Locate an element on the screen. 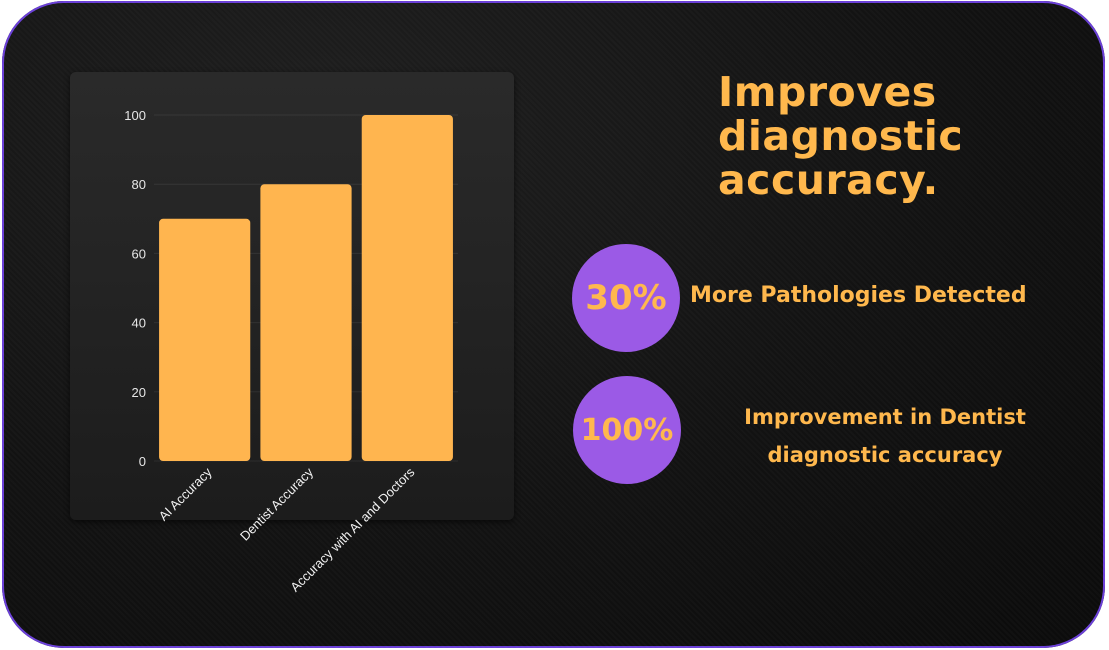 The image size is (1109, 650). stat-circle-improvement: 100% is located at coordinates (627, 430).